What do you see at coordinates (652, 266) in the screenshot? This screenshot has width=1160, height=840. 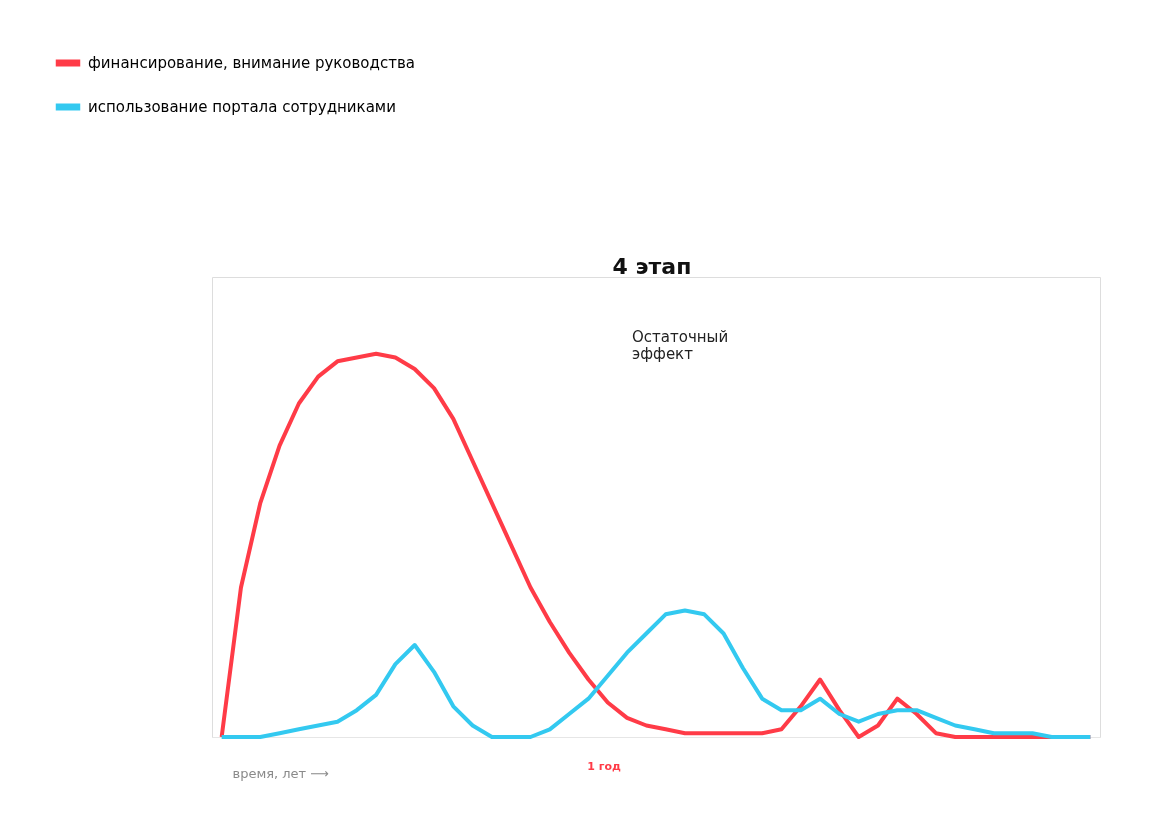 I see `text: 4 этап` at bounding box center [652, 266].